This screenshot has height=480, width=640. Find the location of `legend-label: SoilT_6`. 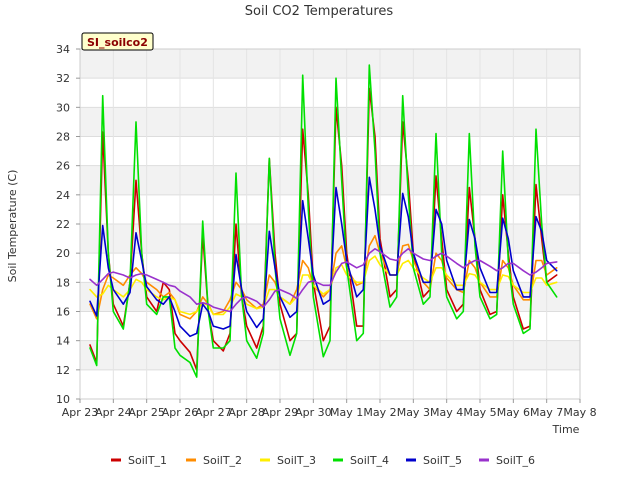

legend-label: SoilT_6 is located at coordinates (515, 460).